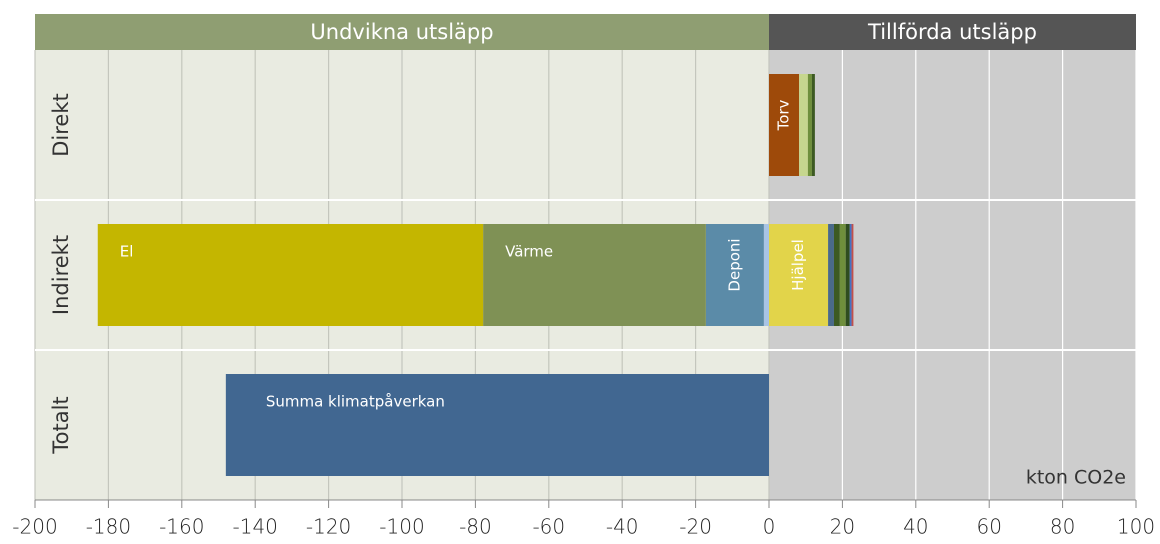 Image resolution: width=1160 pixels, height=544 pixels. I want to click on x-tick-label: -140, so click(255, 527).